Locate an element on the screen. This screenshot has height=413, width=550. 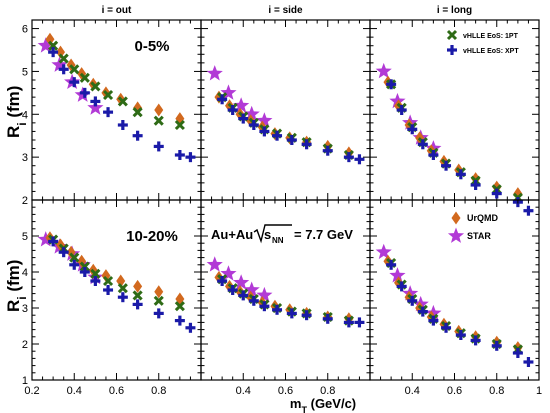
collision-annotation: Au+Au s NN = 7.7 GeV is located at coordinates (282, 234).